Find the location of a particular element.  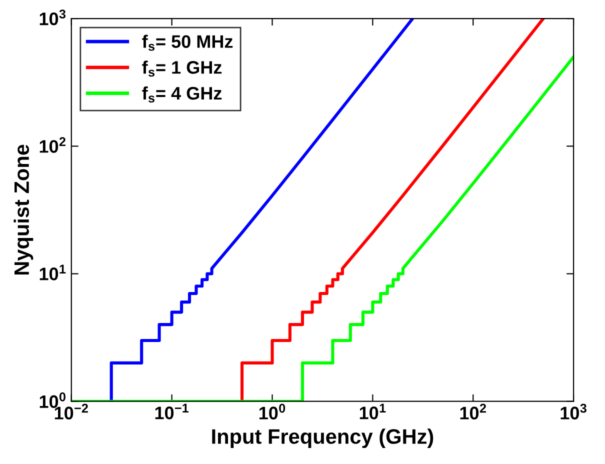

x-tick-label: 10$^{0}$ is located at coordinates (272, 412).